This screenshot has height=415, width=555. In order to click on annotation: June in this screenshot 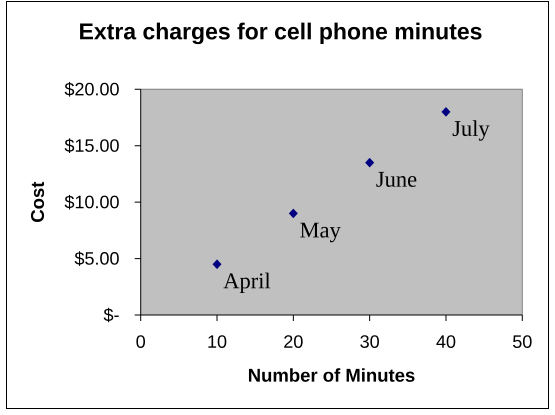, I will do `click(396, 179)`.